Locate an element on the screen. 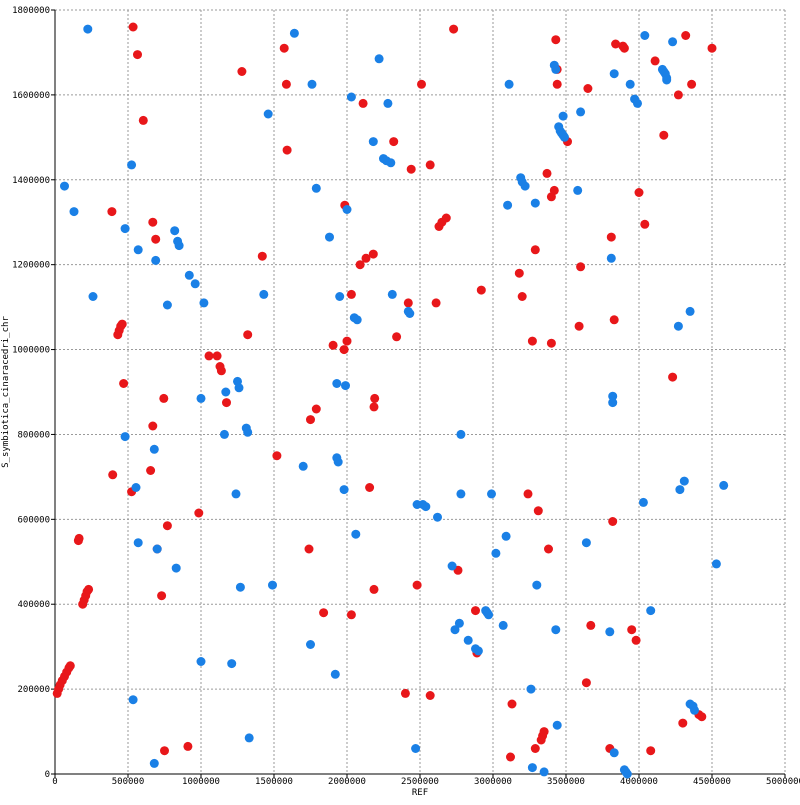  x-tick-label: 1000000 is located at coordinates (201, 782).